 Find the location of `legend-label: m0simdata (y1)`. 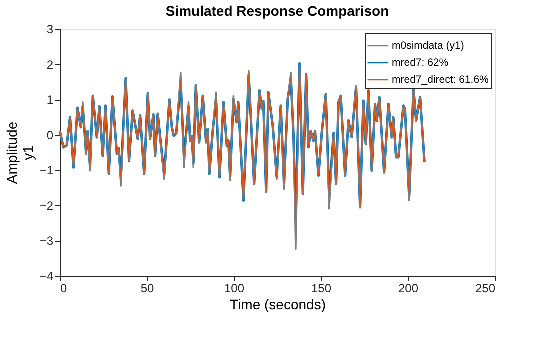

legend-label: m0simdata (y1) is located at coordinates (428, 46).